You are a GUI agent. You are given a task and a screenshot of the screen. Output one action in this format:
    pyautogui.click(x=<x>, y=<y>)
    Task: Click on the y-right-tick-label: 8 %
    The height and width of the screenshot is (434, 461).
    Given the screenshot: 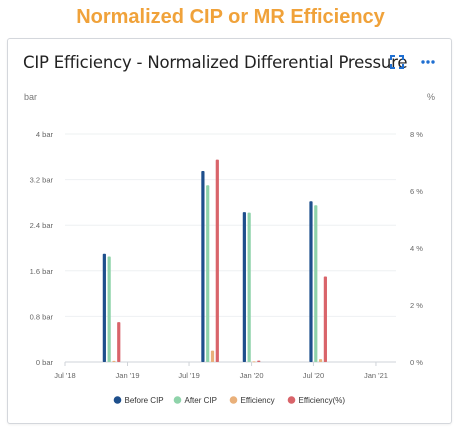 What is the action you would take?
    pyautogui.click(x=416, y=134)
    